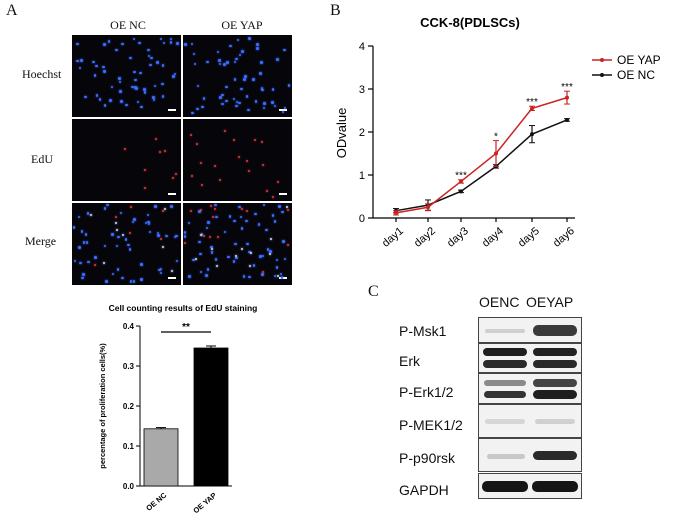 This screenshot has height=517, width=692. I want to click on edu-oe-yap-image, so click(237, 160).